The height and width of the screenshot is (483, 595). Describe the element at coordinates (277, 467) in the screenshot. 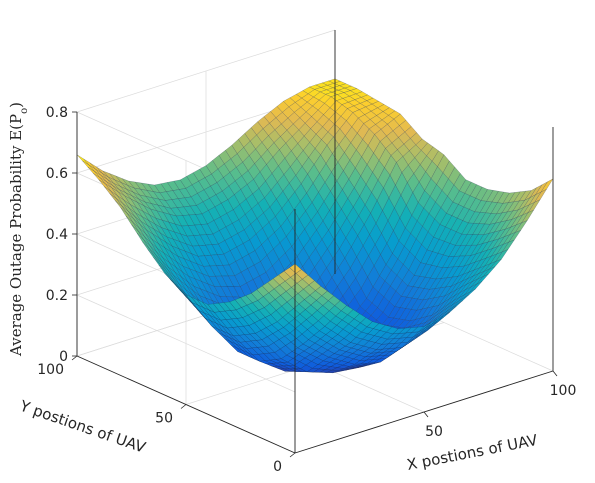

I see `y-tick-label: 0` at that location.